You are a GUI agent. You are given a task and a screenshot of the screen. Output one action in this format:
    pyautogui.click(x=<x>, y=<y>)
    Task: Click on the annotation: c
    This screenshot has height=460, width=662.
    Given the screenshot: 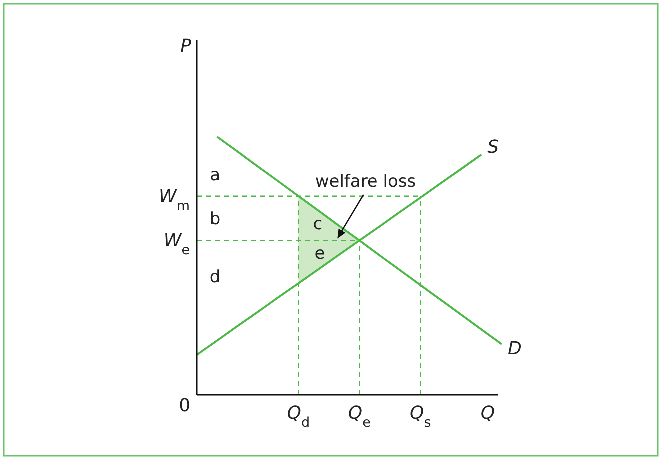 What is the action you would take?
    pyautogui.click(x=318, y=224)
    